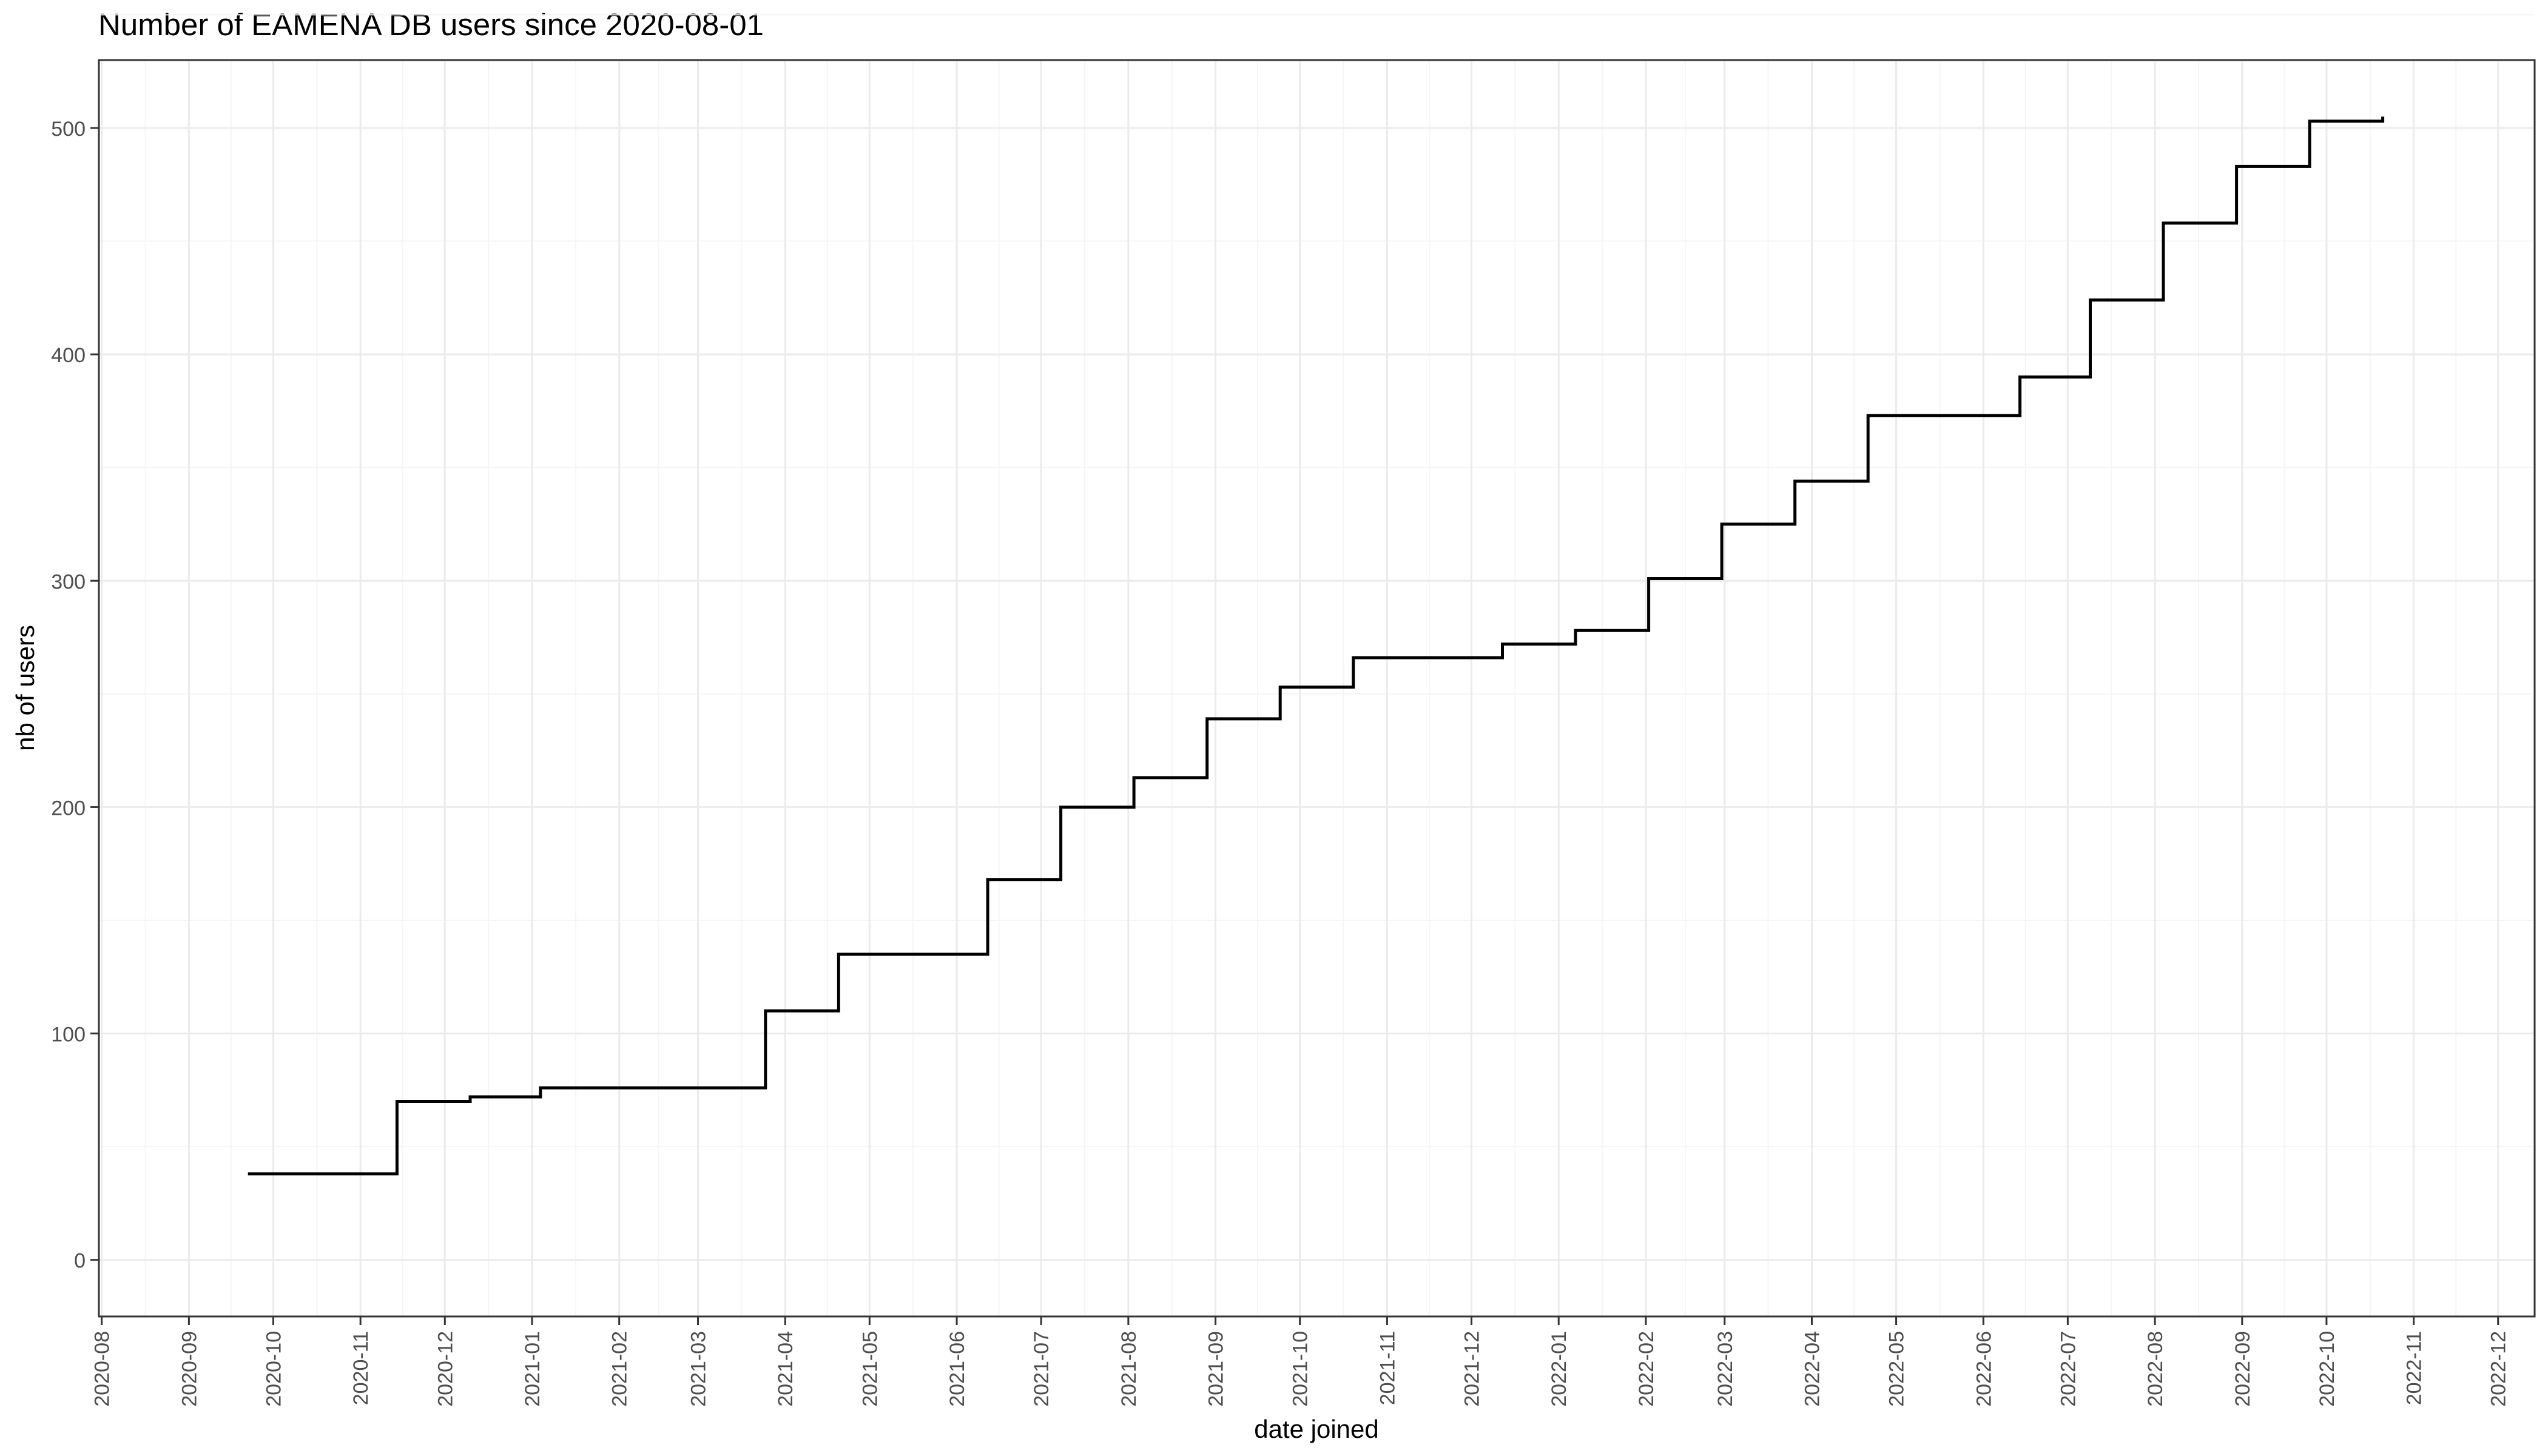  I want to click on y-axis: 0 100 200 300 400 500, so click(75, 695).